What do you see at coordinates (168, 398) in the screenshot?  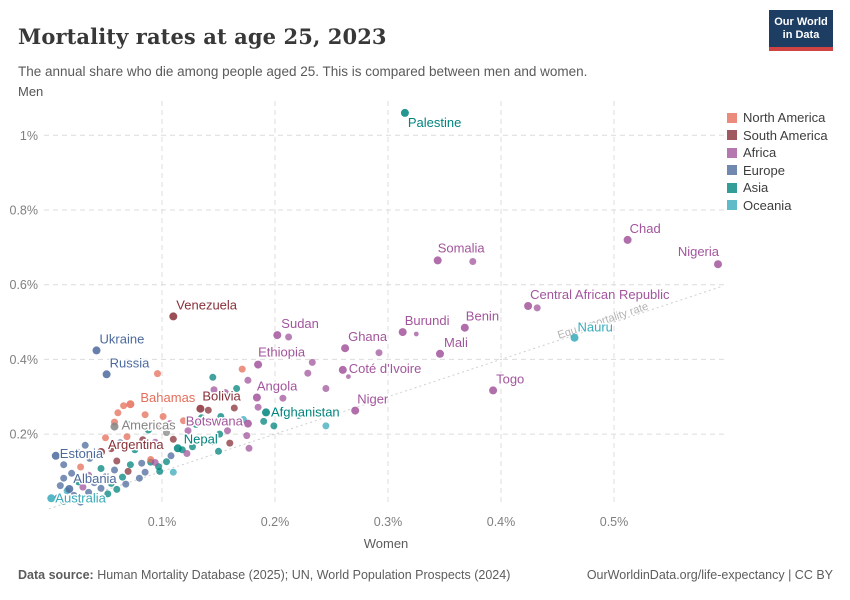 I see `country-label-bahamas: Bahamas` at bounding box center [168, 398].